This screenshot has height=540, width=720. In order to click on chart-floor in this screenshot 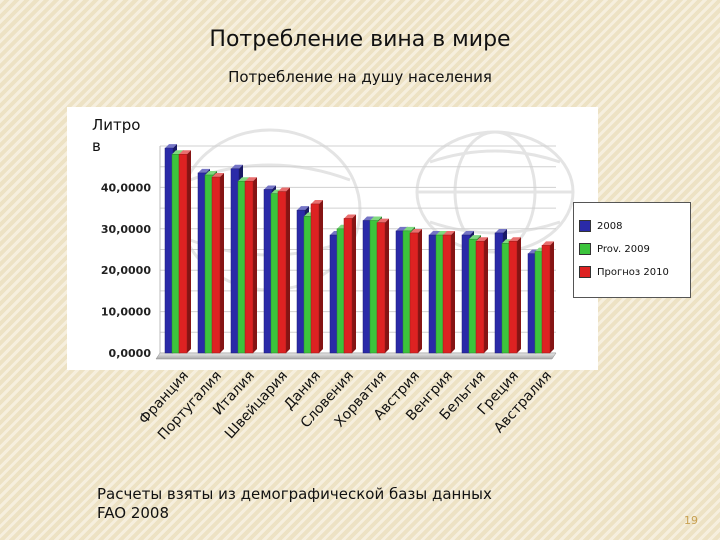, I will do `click(356, 356)`.